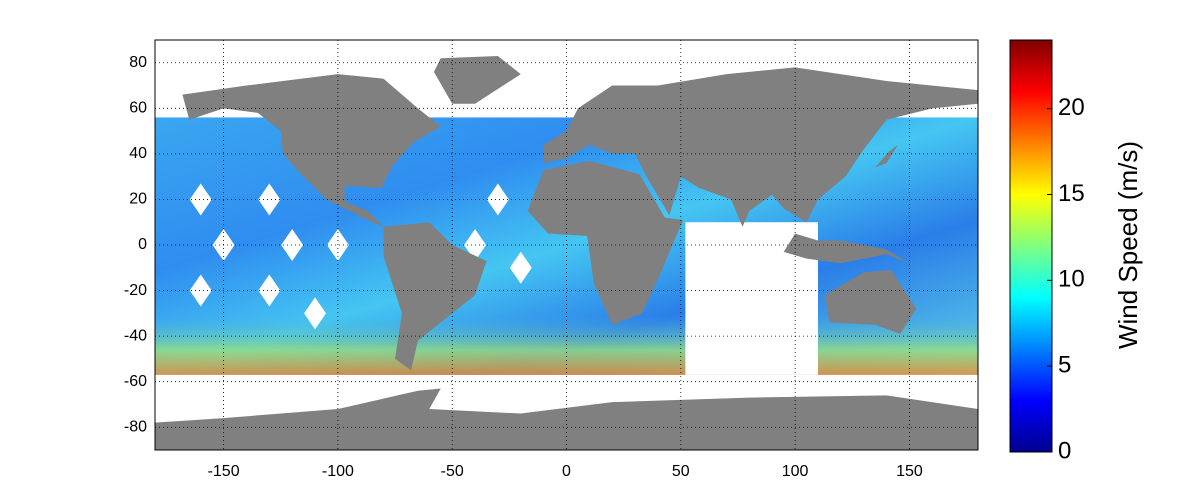 This screenshot has height=500, width=1200. I want to click on y-tick-label: 60, so click(138, 108).